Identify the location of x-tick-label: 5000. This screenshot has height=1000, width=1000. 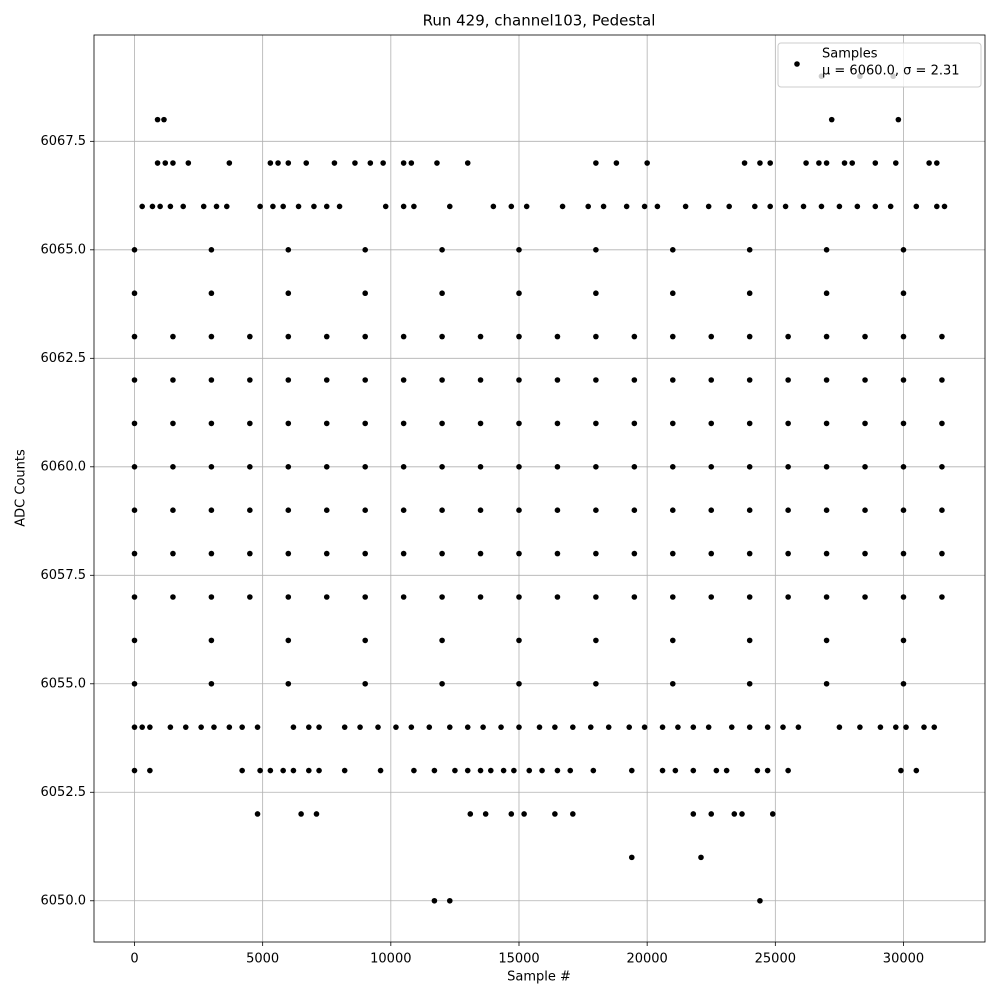
(262, 959).